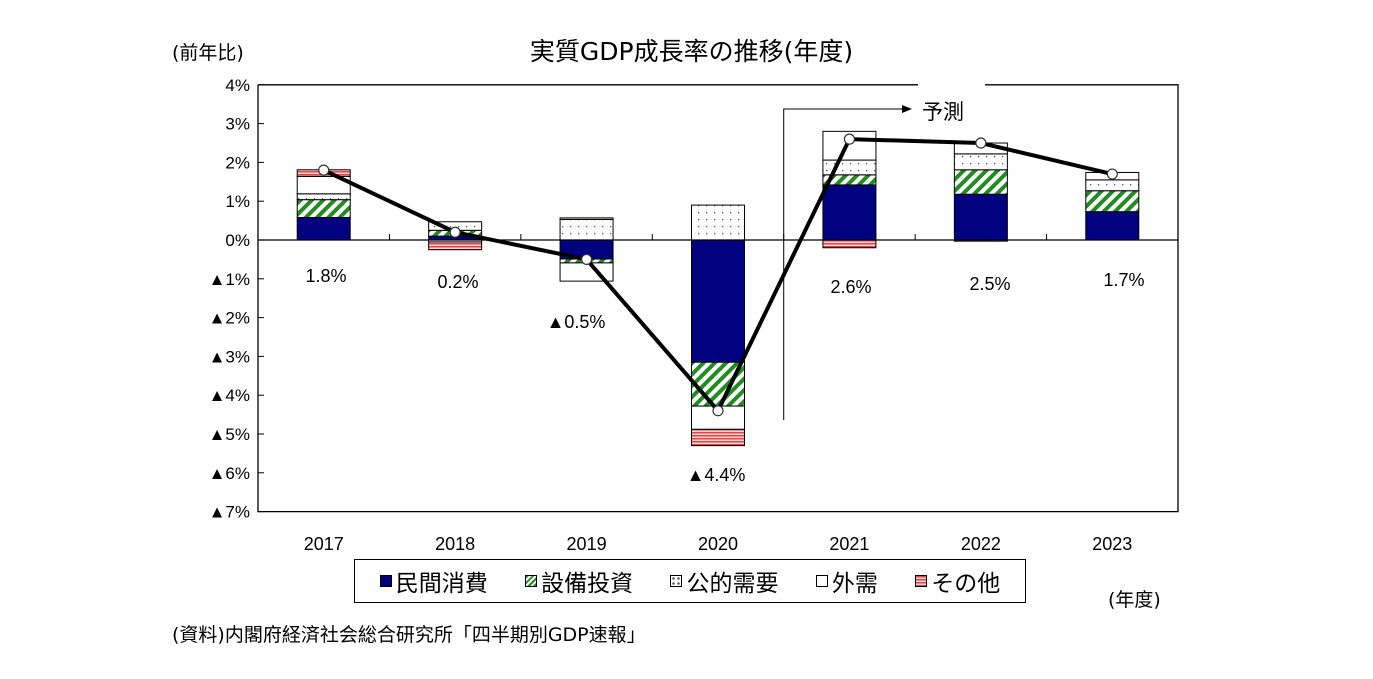 This screenshot has height=679, width=1373. Describe the element at coordinates (237, 85) in the screenshot. I see `y-tick-label: 4%` at that location.